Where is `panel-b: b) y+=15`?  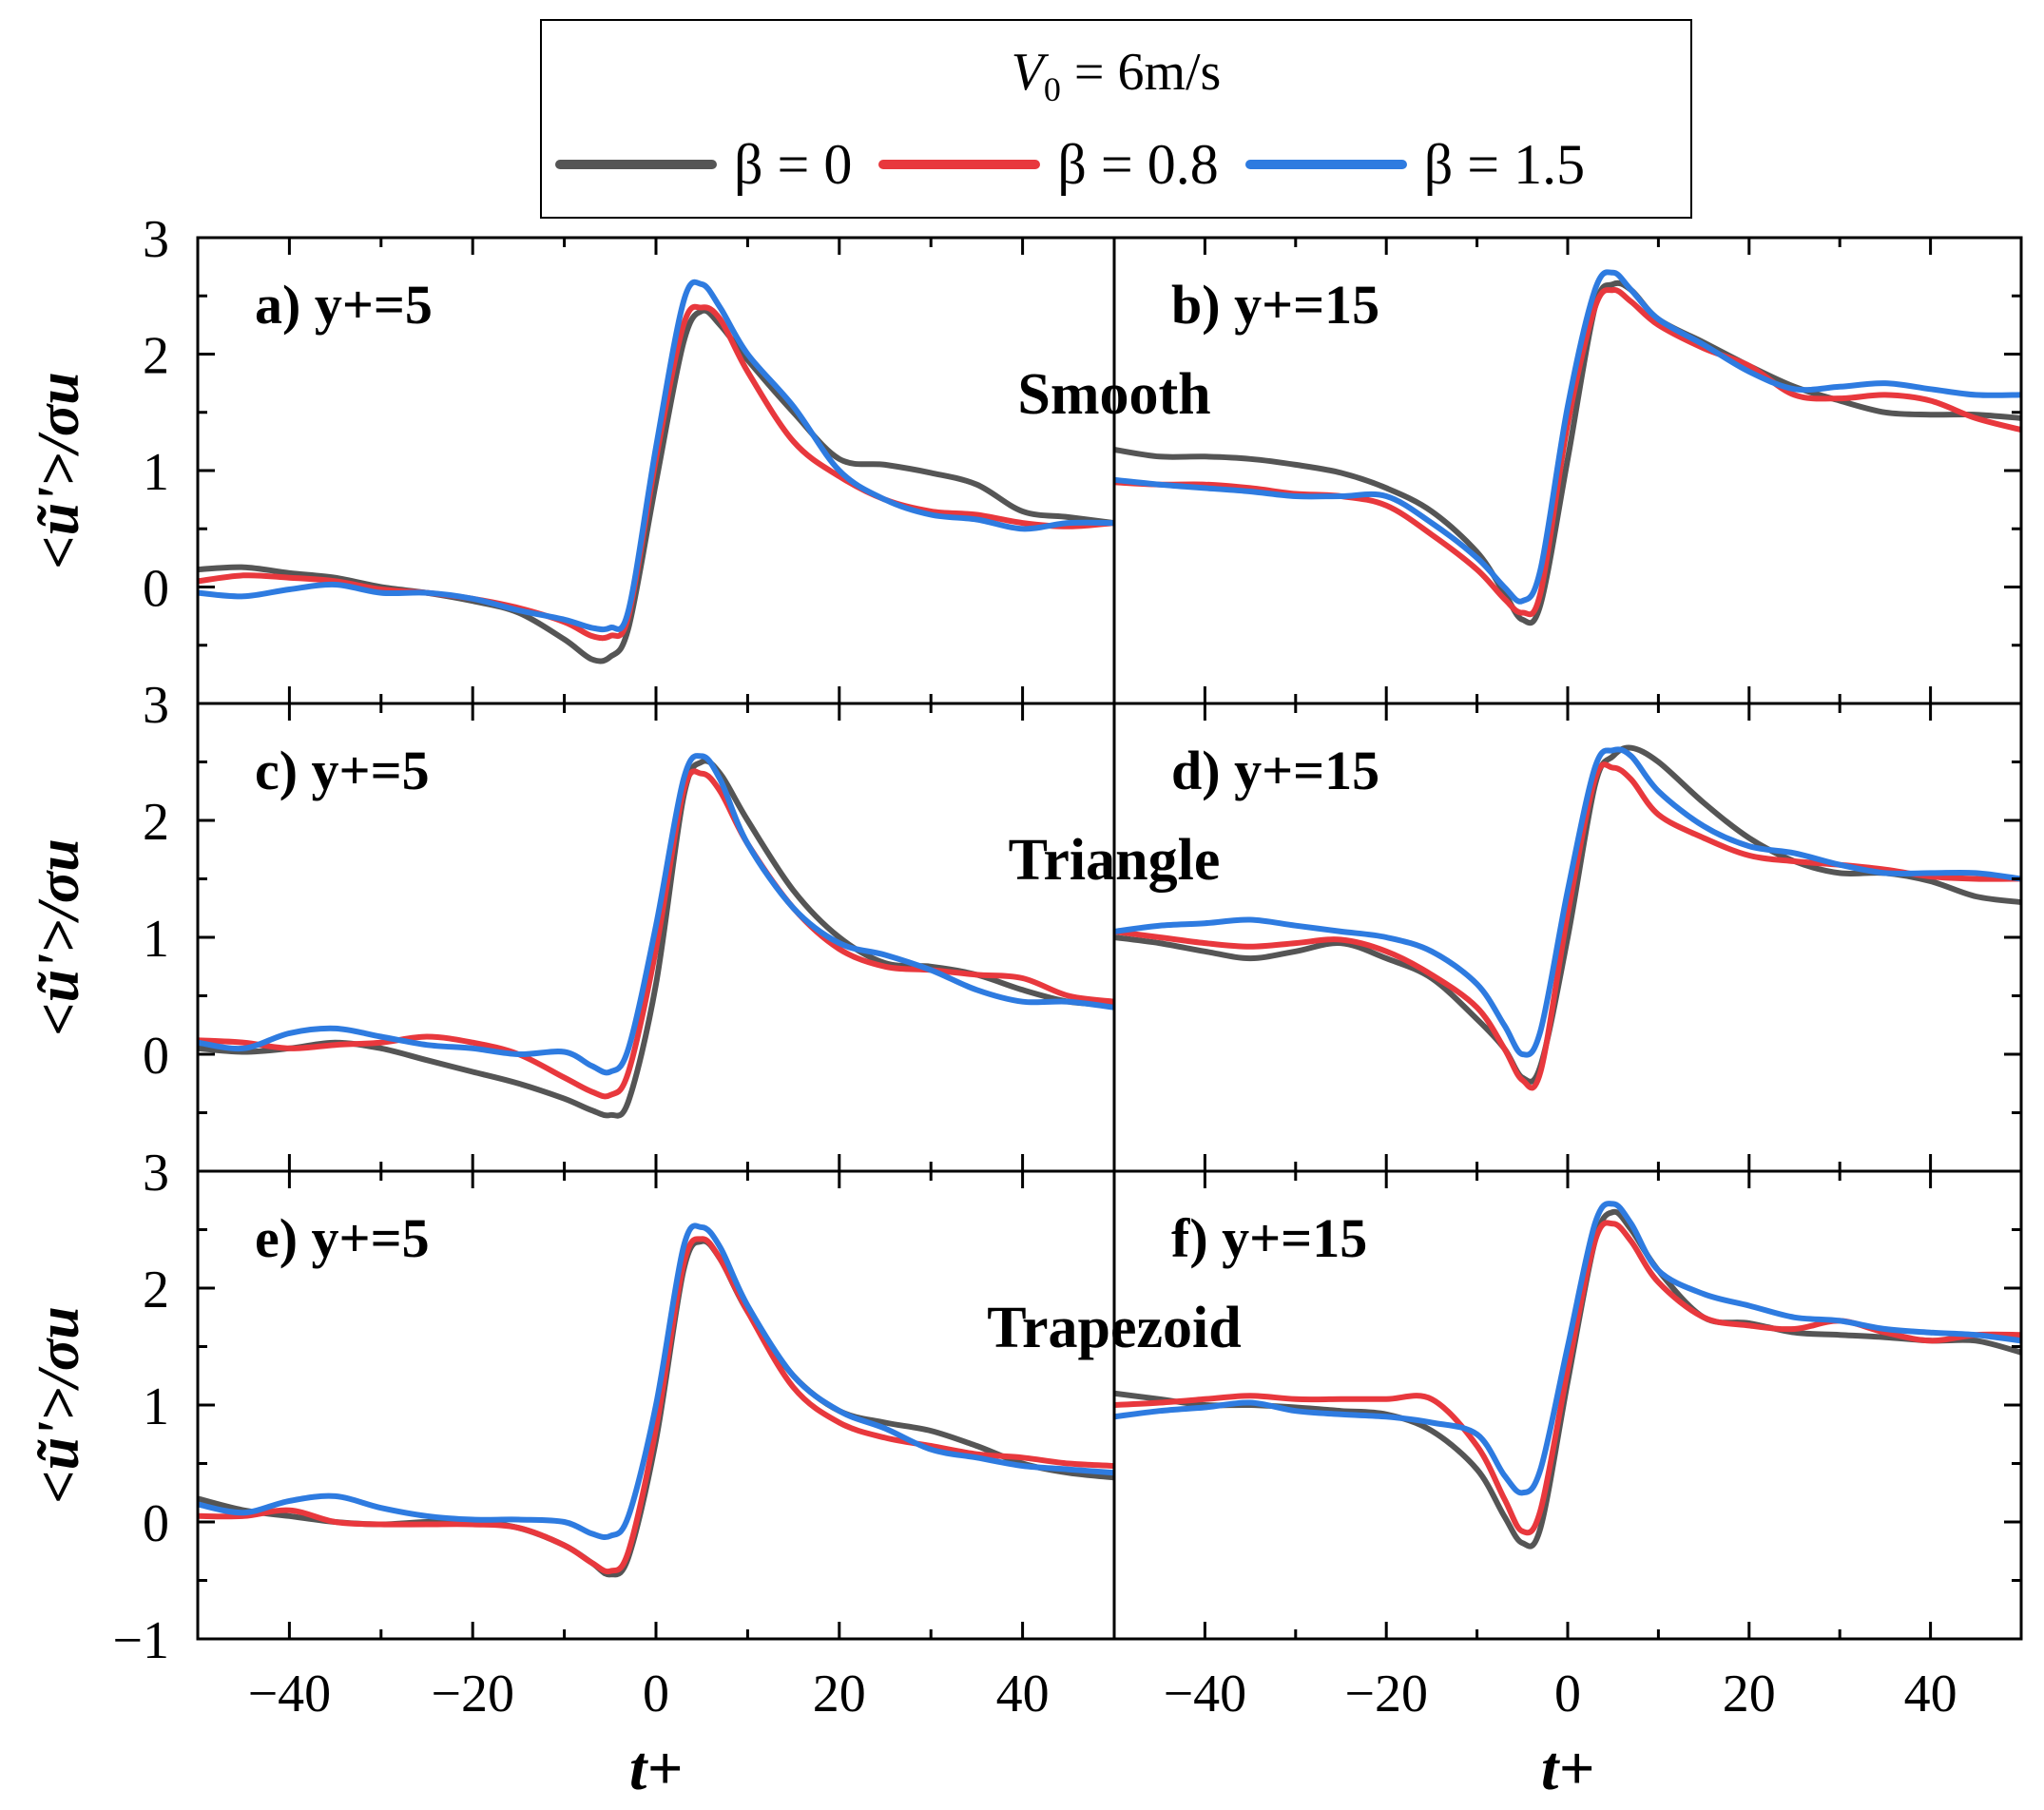
panel-b: b) y+=15 is located at coordinates (1567, 470).